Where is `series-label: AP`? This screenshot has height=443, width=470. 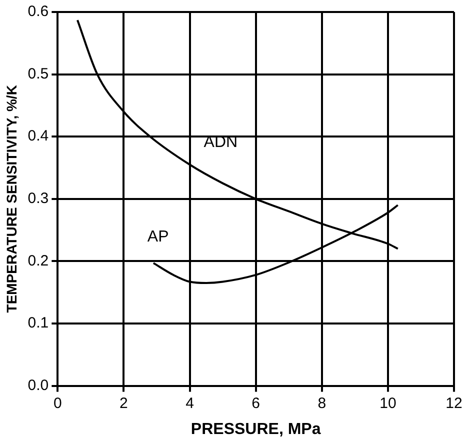
series-label: AP is located at coordinates (158, 237).